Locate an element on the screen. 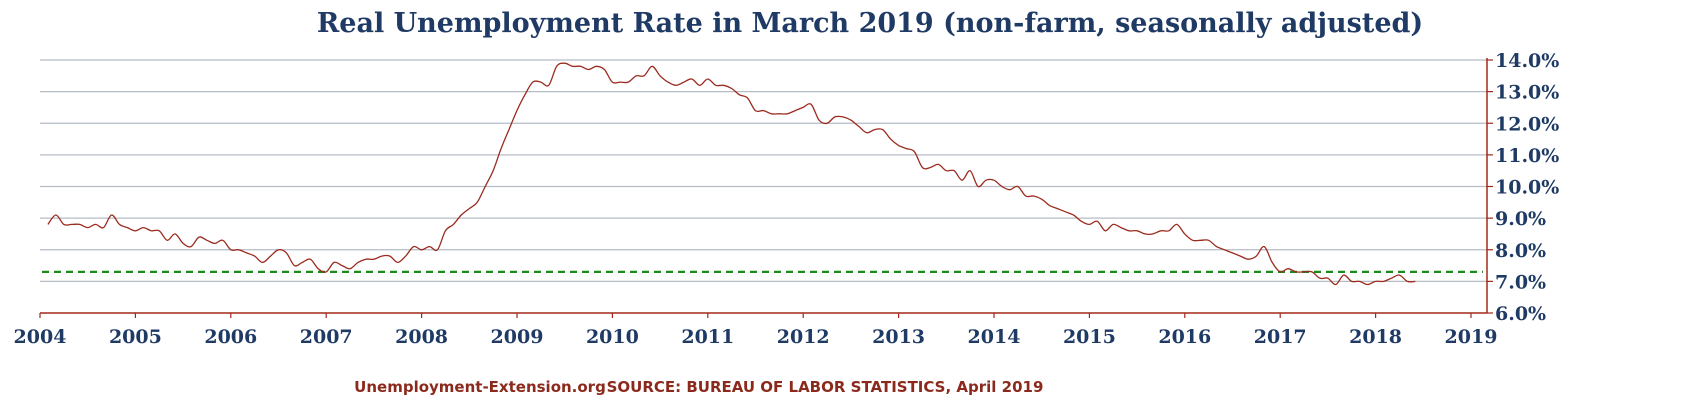 The height and width of the screenshot is (408, 1693). x-tick-label: 2005 is located at coordinates (135, 337).